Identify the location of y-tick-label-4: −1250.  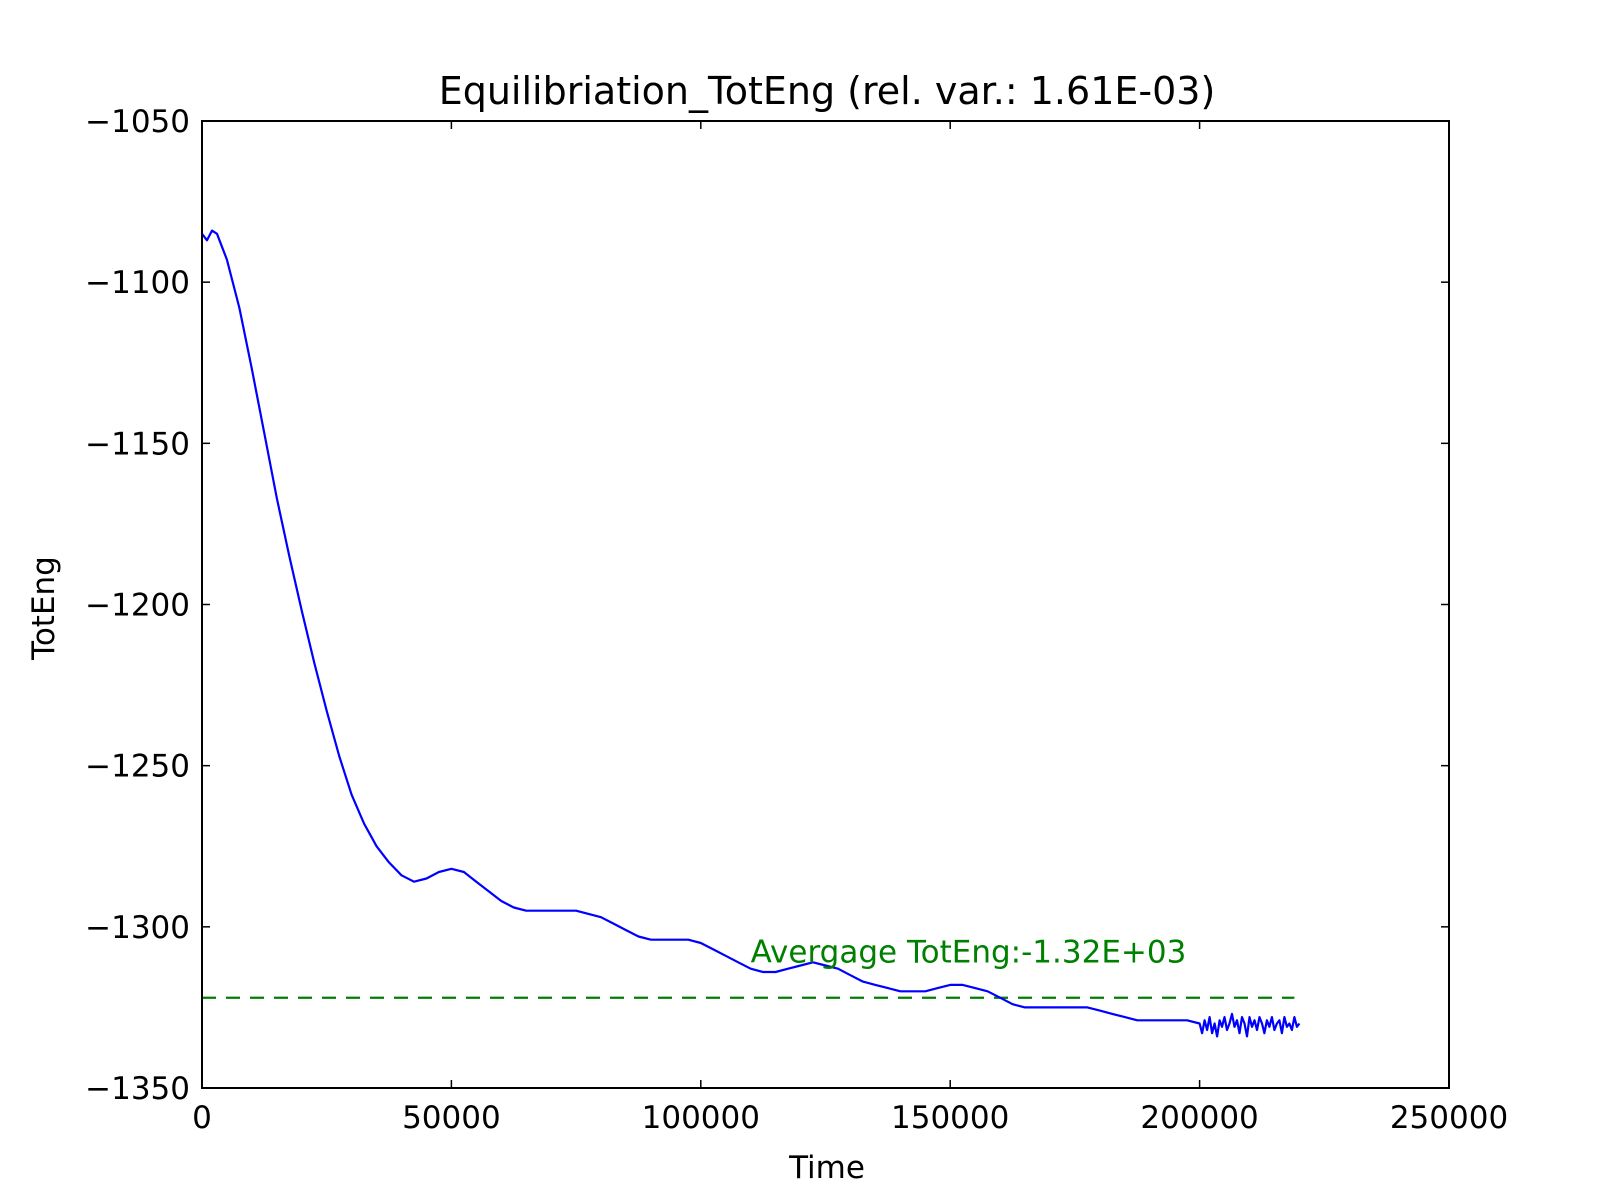
(137, 767).